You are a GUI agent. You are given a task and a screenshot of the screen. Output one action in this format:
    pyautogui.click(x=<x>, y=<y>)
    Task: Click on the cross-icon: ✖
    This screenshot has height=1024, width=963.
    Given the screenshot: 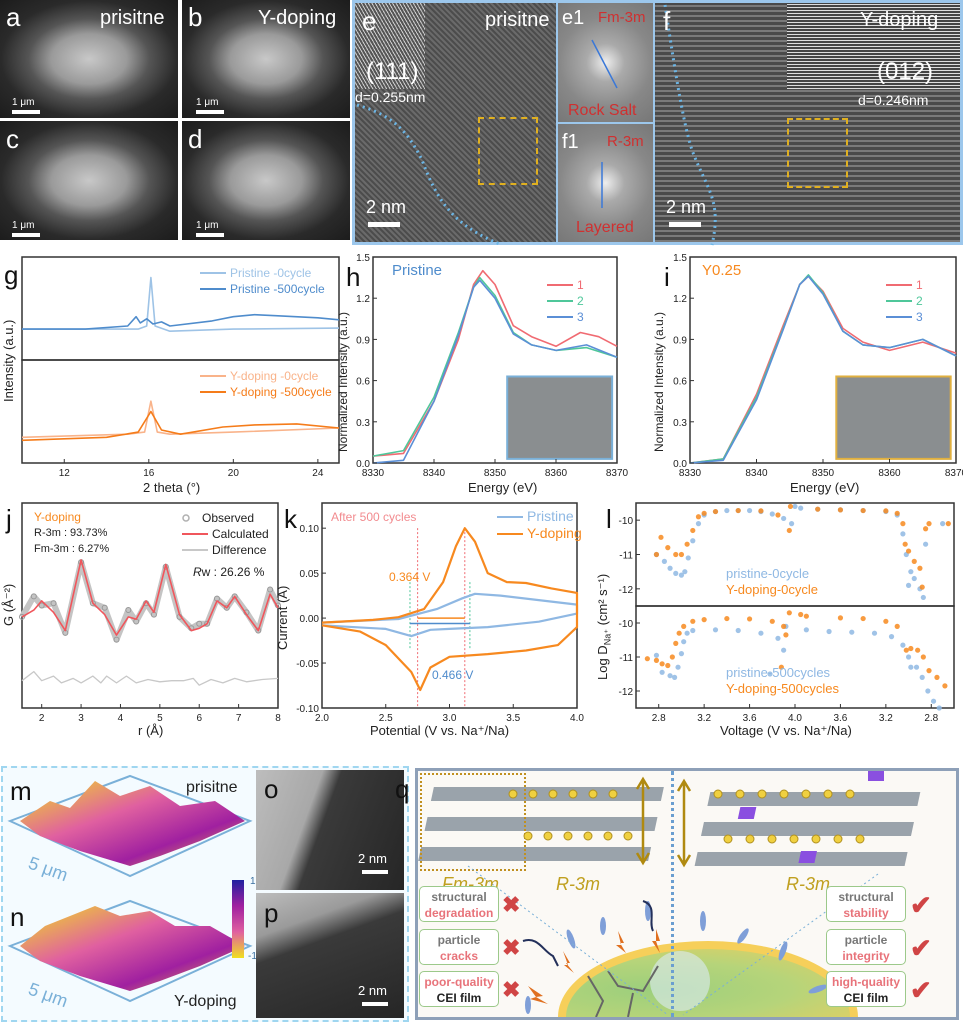 What is the action you would take?
    pyautogui.click(x=511, y=947)
    